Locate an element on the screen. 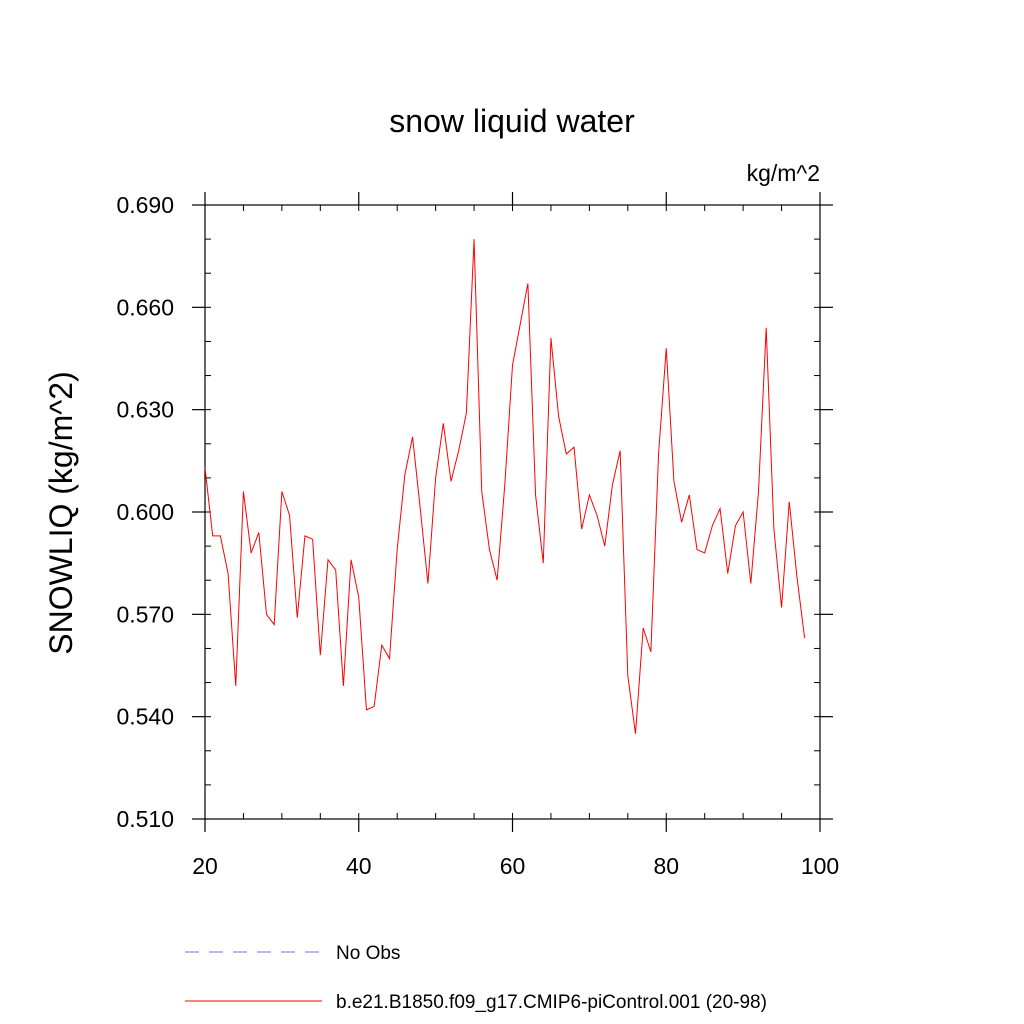  legend-label: No Obs is located at coordinates (368, 953).